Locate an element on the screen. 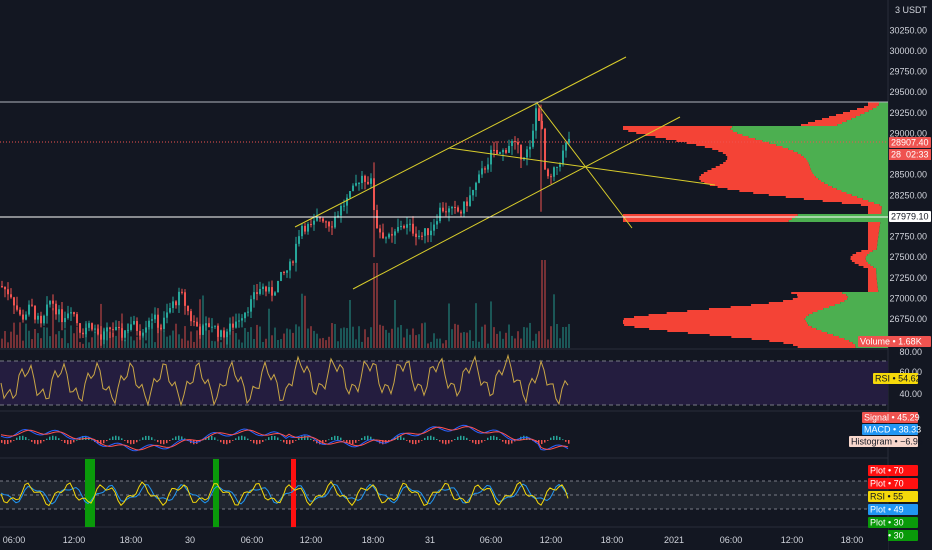 Image resolution: width=932 pixels, height=550 pixels. macd-pane is located at coordinates (285, 438).